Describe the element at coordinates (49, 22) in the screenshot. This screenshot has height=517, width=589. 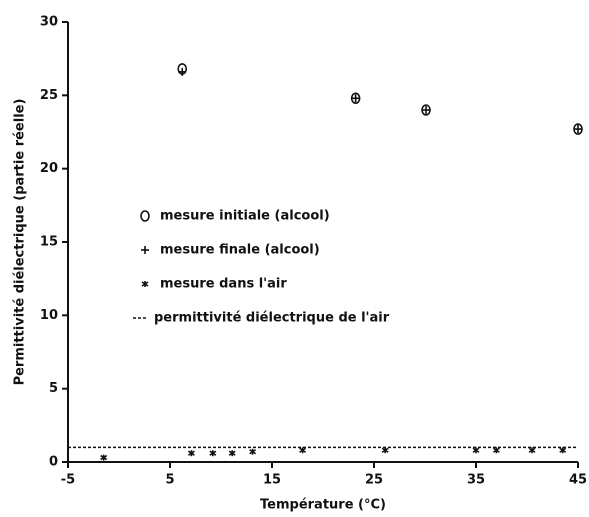
I see `y-tick-label: 30` at that location.